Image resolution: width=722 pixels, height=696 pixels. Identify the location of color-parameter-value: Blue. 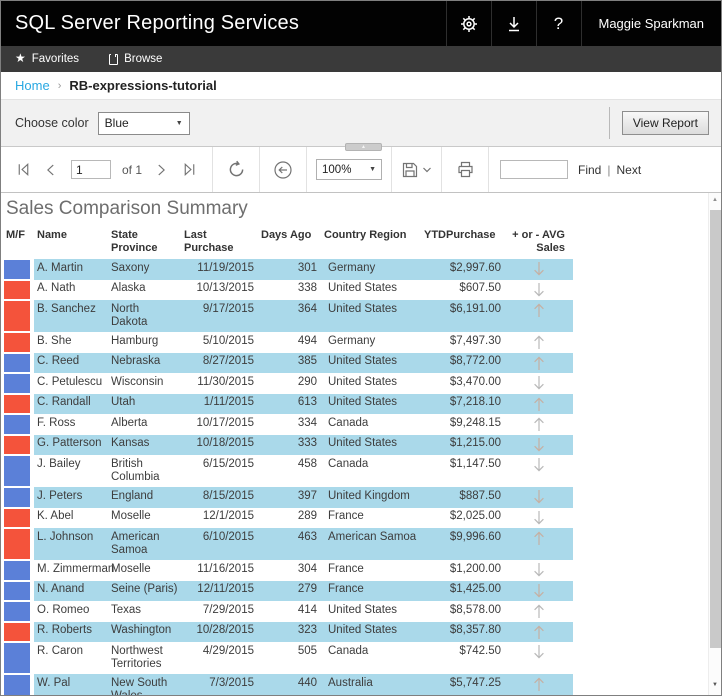
(116, 123).